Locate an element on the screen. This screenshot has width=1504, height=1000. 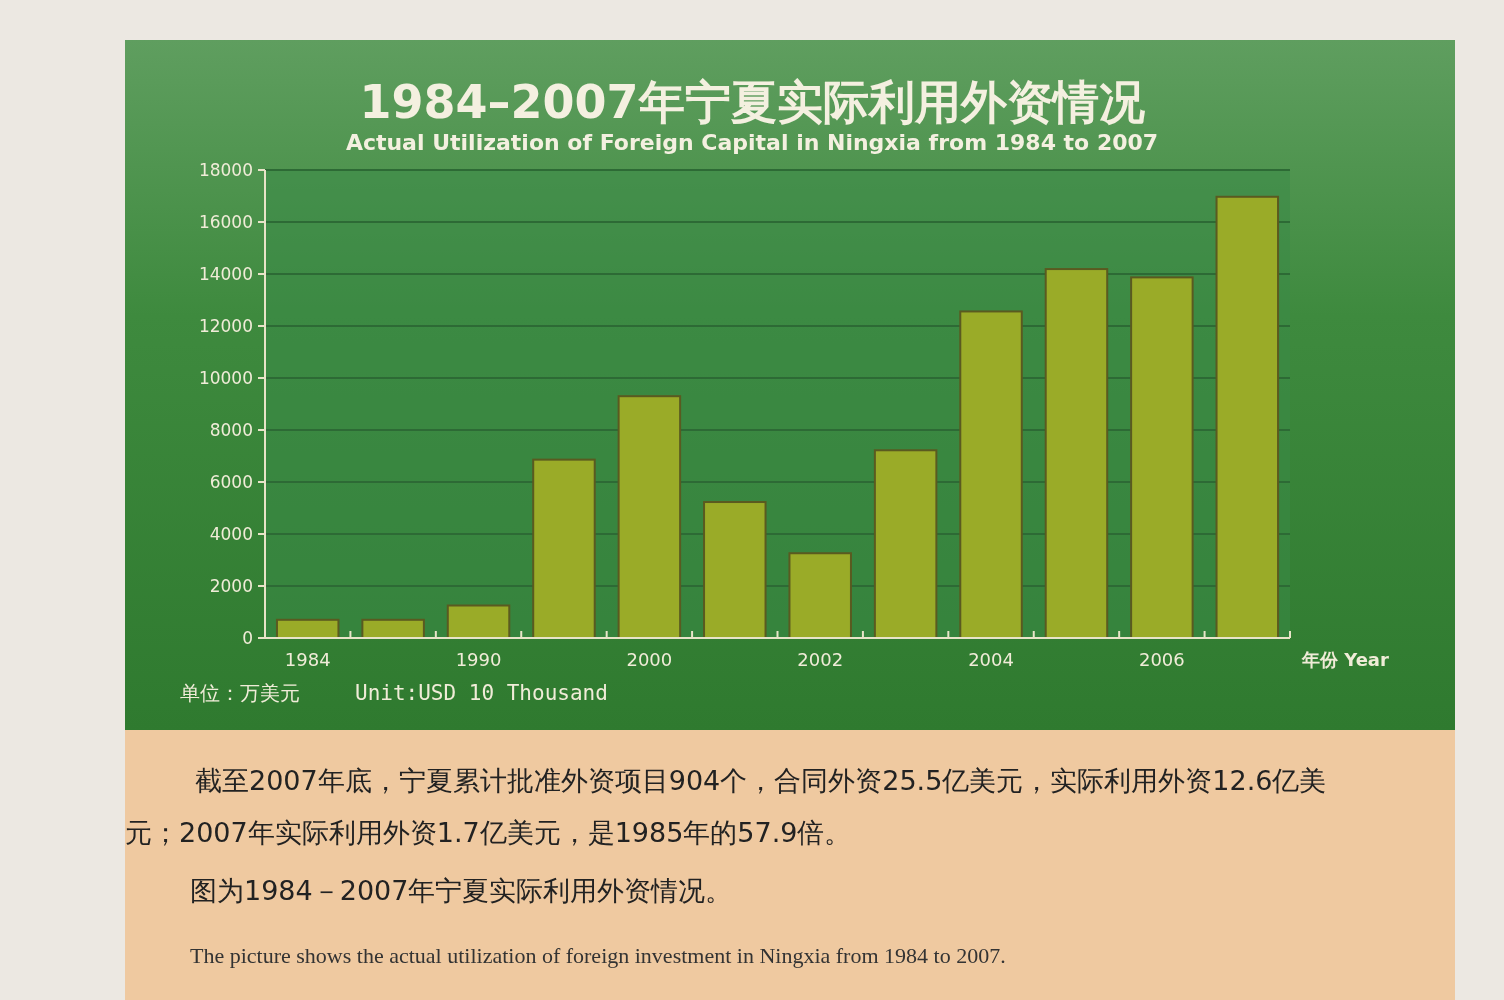
y-tick-label: 10000 is located at coordinates (225, 378).